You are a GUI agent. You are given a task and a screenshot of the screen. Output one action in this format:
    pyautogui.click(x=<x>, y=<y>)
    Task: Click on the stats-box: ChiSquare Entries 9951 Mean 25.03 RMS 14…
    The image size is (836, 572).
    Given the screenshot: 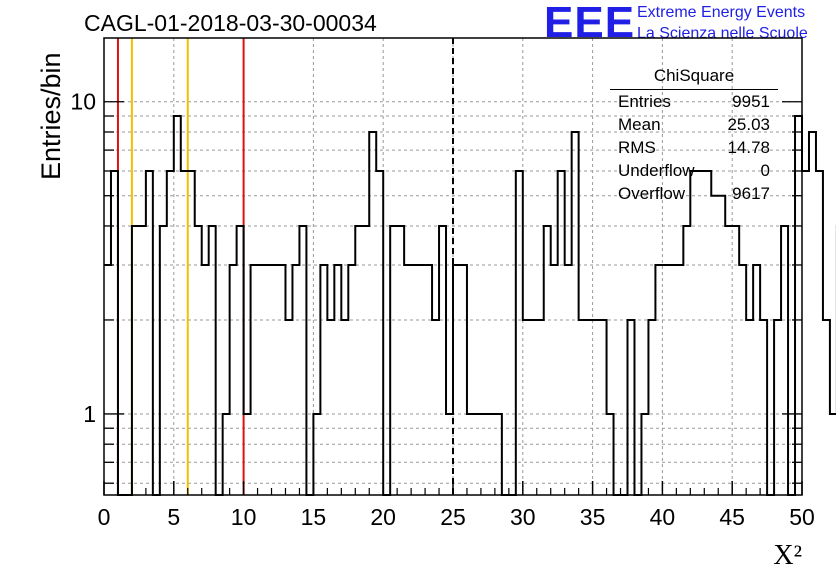 What is the action you would take?
    pyautogui.click(x=694, y=136)
    